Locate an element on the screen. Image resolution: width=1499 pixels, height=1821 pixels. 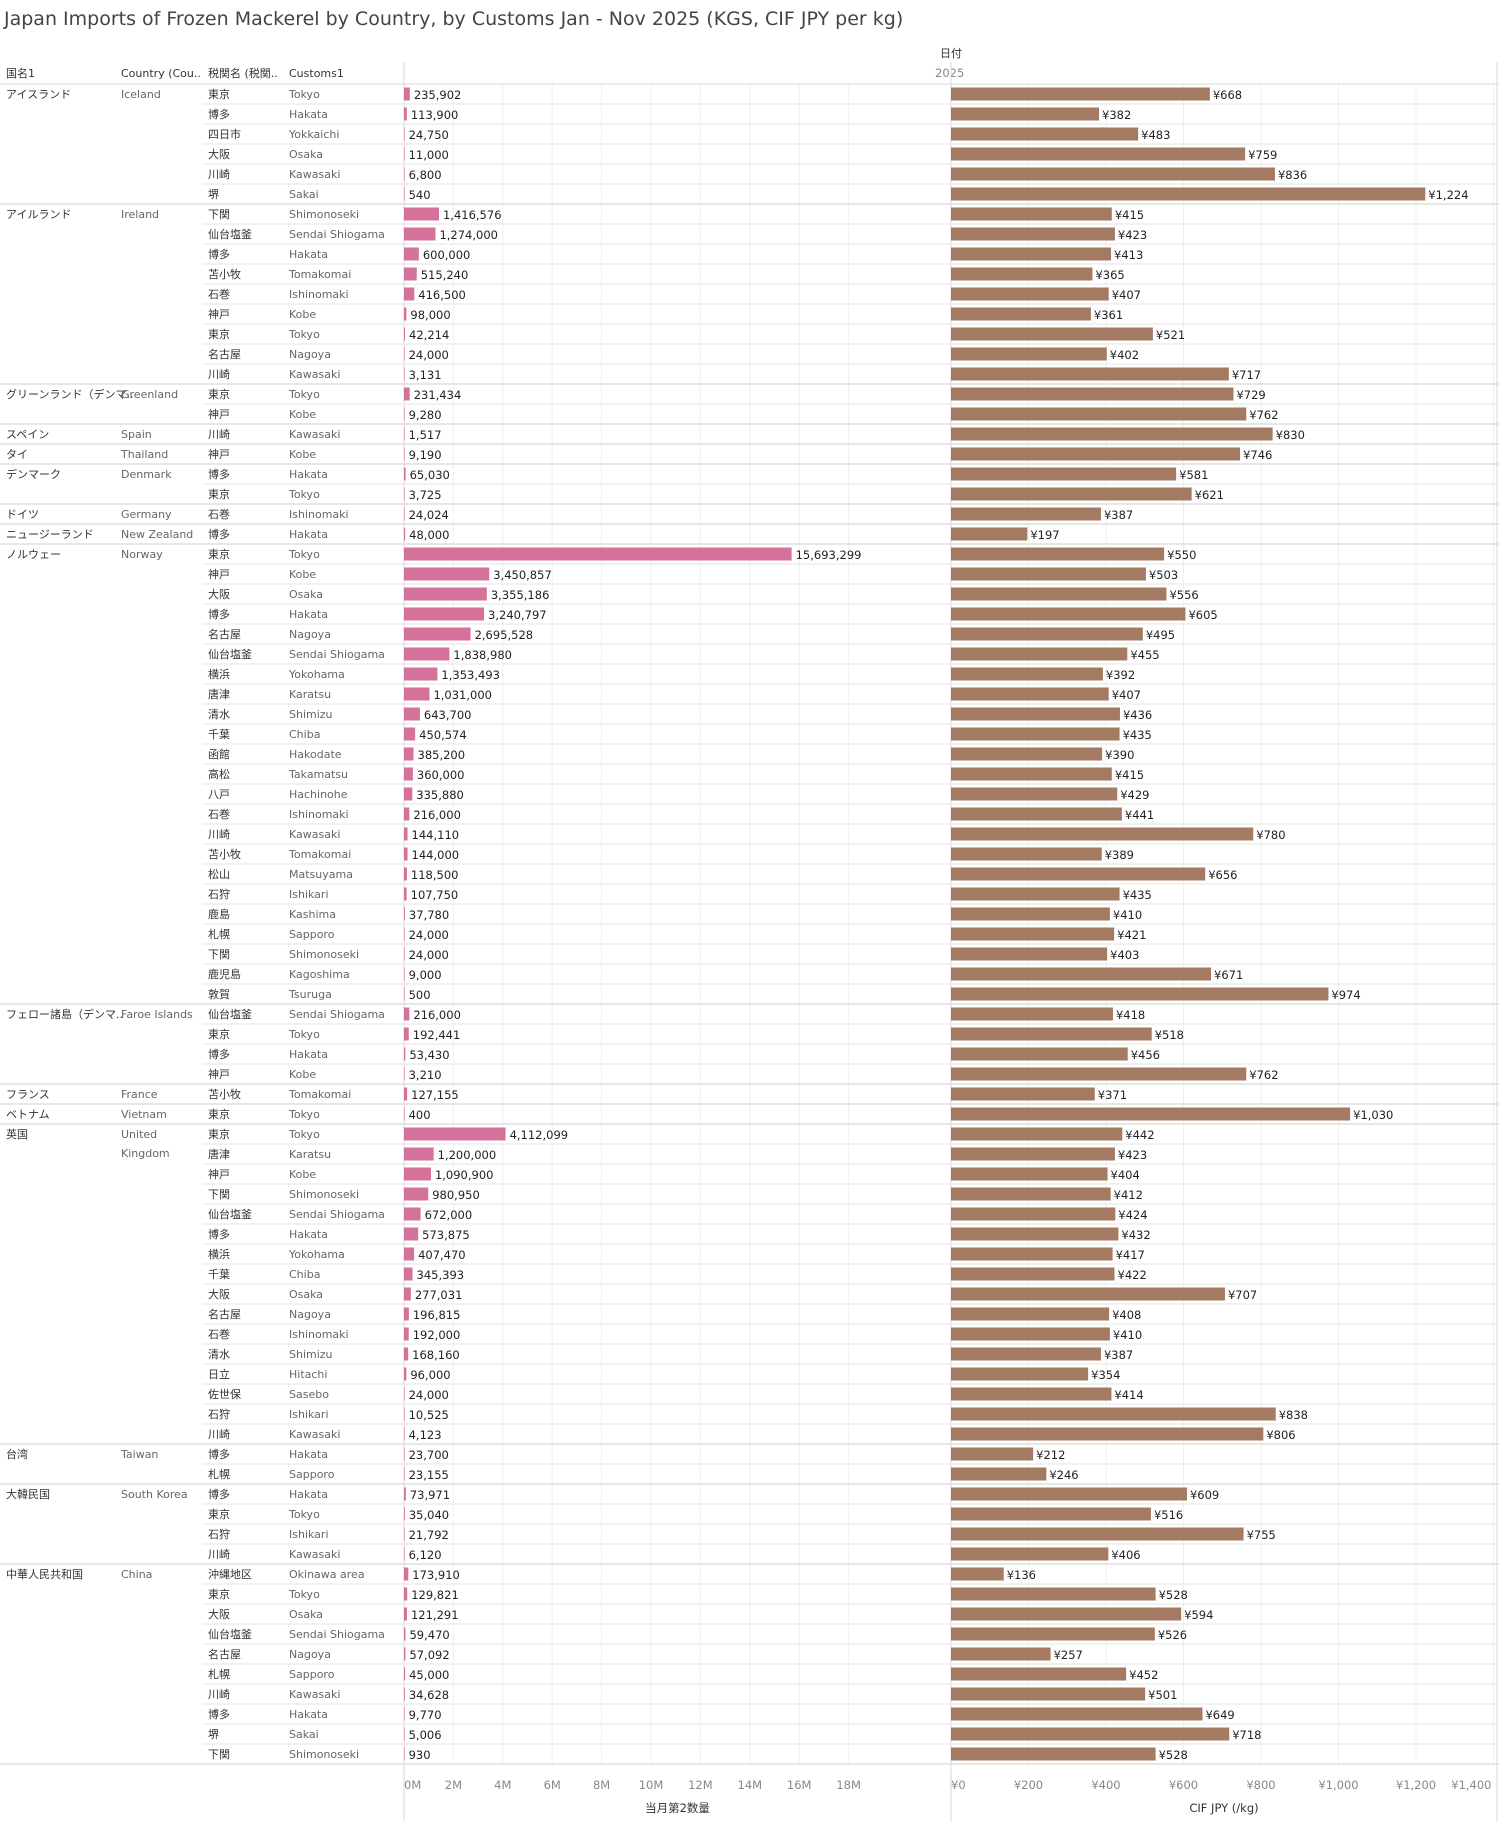
price-value-label: ¥423 is located at coordinates (1132, 1155).